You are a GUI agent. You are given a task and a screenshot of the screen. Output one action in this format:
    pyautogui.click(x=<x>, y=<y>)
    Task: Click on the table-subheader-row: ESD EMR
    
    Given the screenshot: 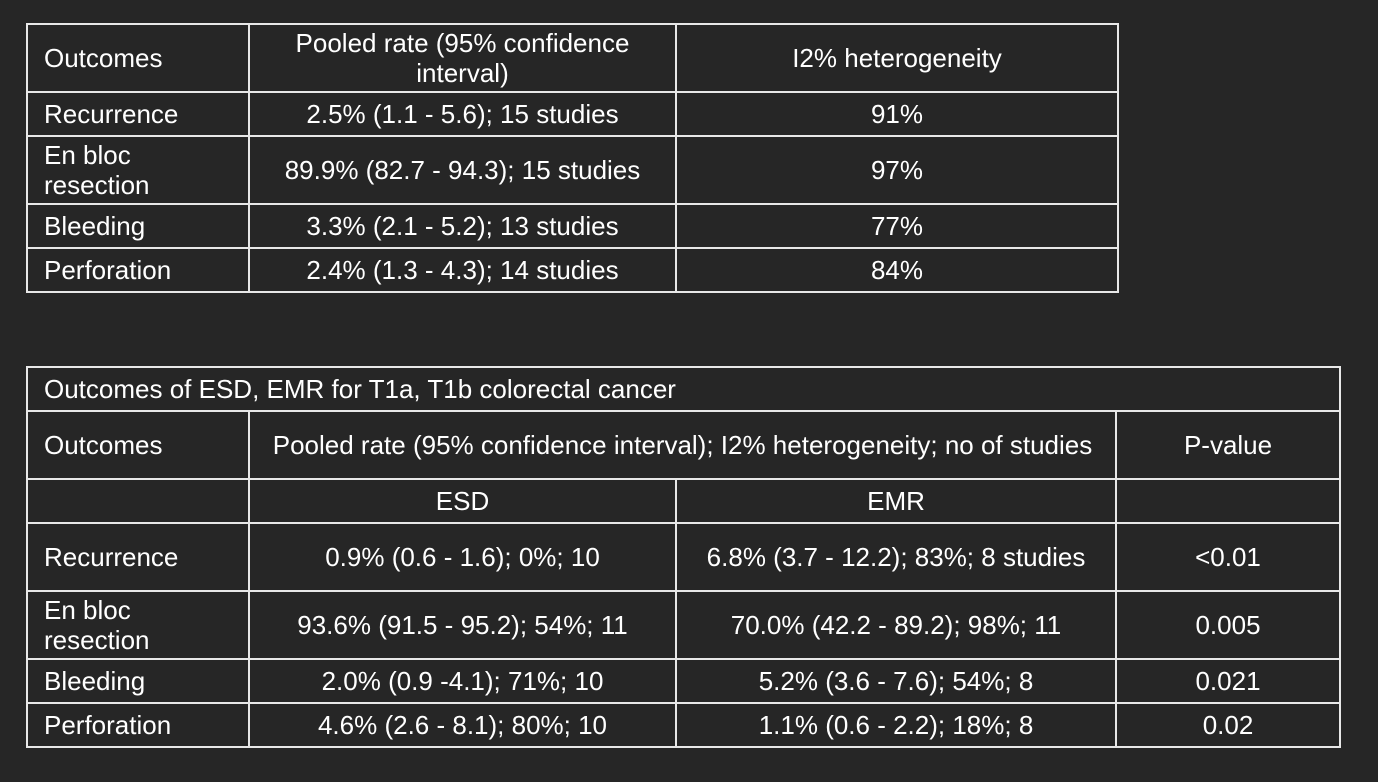 What is the action you would take?
    pyautogui.click(x=684, y=501)
    